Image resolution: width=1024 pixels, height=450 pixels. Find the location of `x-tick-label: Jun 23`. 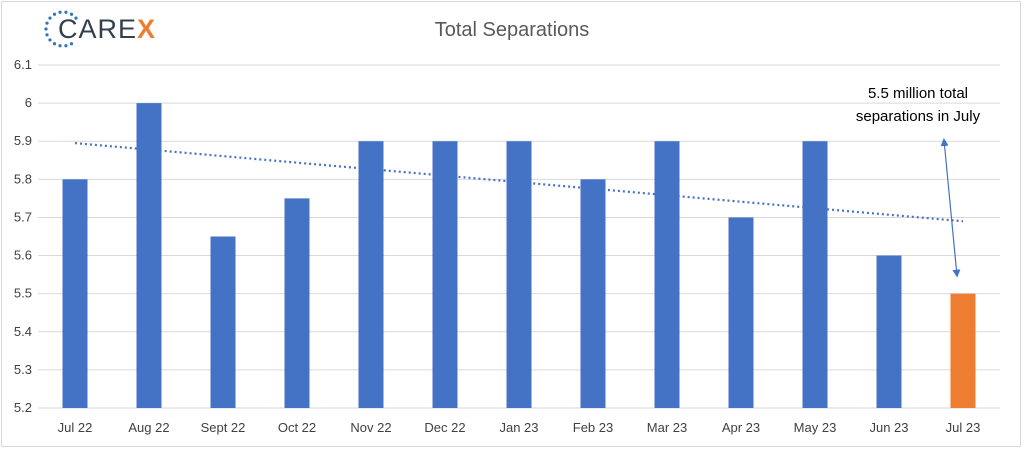

x-tick-label: Jun 23 is located at coordinates (888, 427).